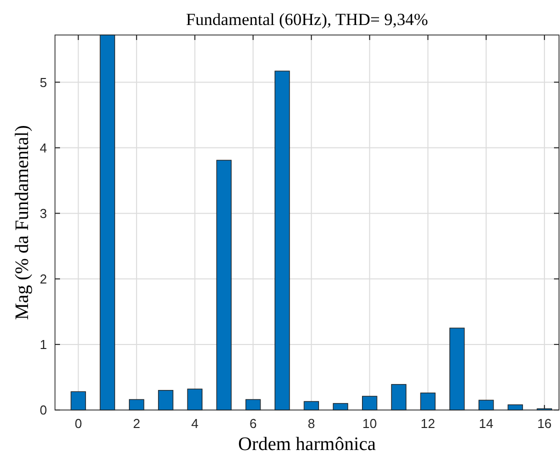 The image size is (560, 462). What do you see at coordinates (369, 423) in the screenshot?
I see `x-tick-label: 10` at bounding box center [369, 423].